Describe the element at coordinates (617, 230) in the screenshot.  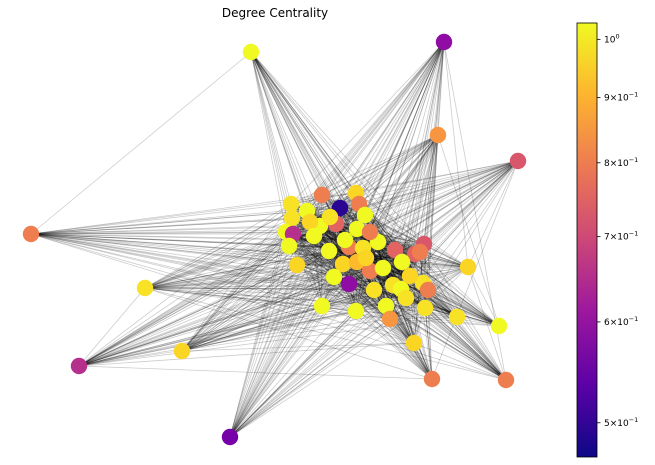
I see `colorbar-ticks: 5×10−1 6×10−1 7×10−1 8×10−1 9×10⁻¹ 100` at that location.